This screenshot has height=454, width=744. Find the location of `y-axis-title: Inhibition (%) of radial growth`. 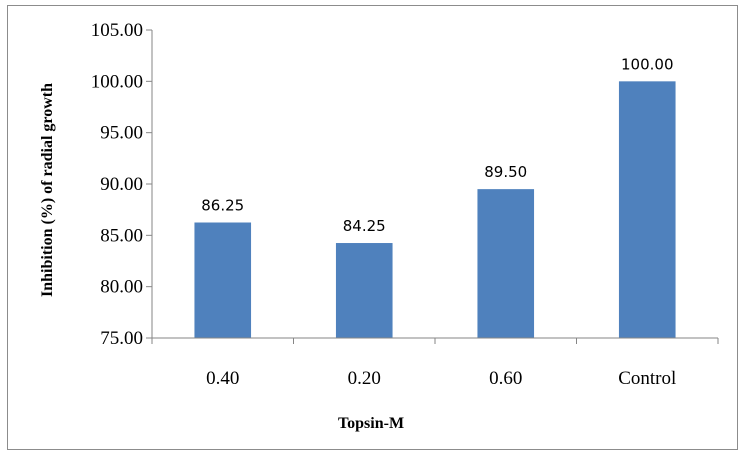

y-axis-title: Inhibition (%) of radial growth is located at coordinates (47, 190).